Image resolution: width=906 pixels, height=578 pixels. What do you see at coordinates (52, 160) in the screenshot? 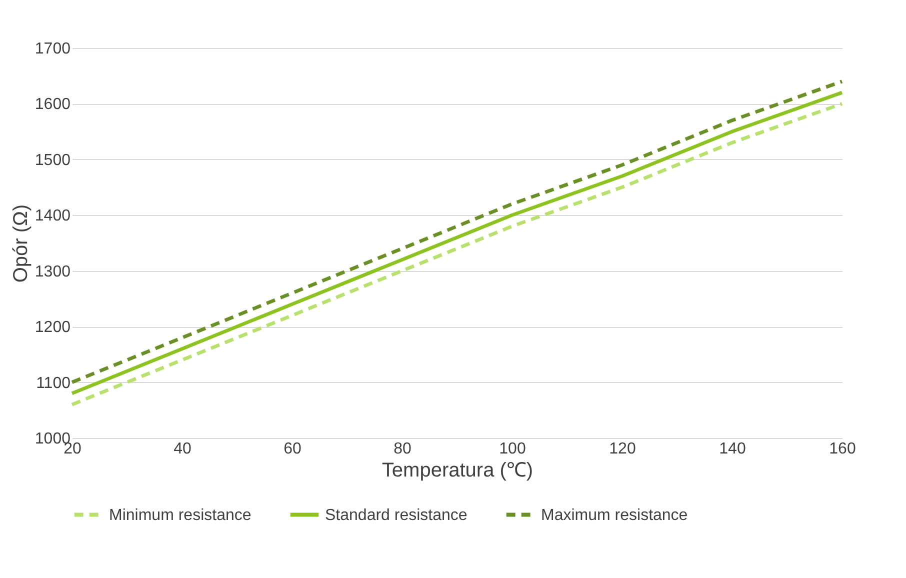
I see `y-tick-label: 1500` at bounding box center [52, 160].